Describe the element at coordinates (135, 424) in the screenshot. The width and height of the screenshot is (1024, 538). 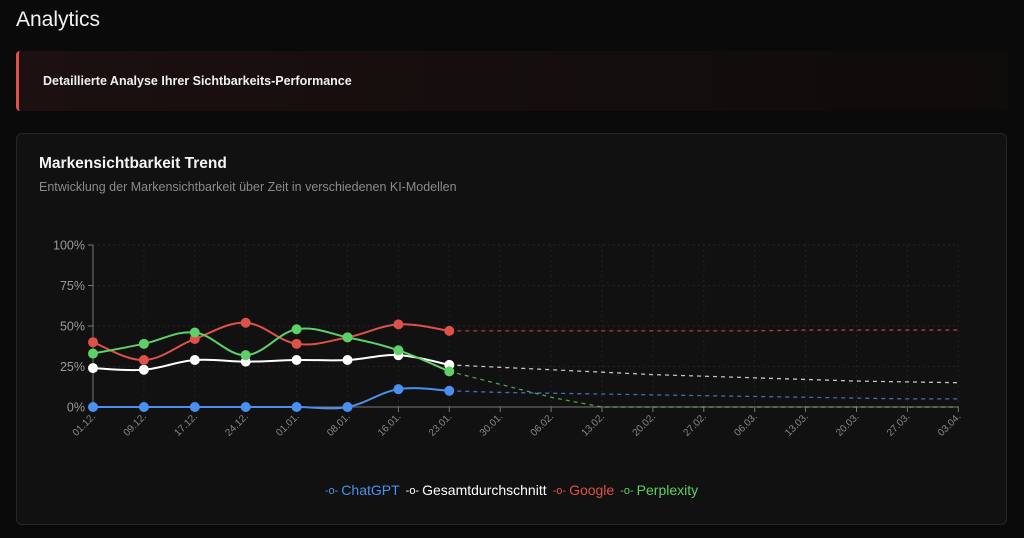
I see `x-tick-label: 09.12.` at that location.